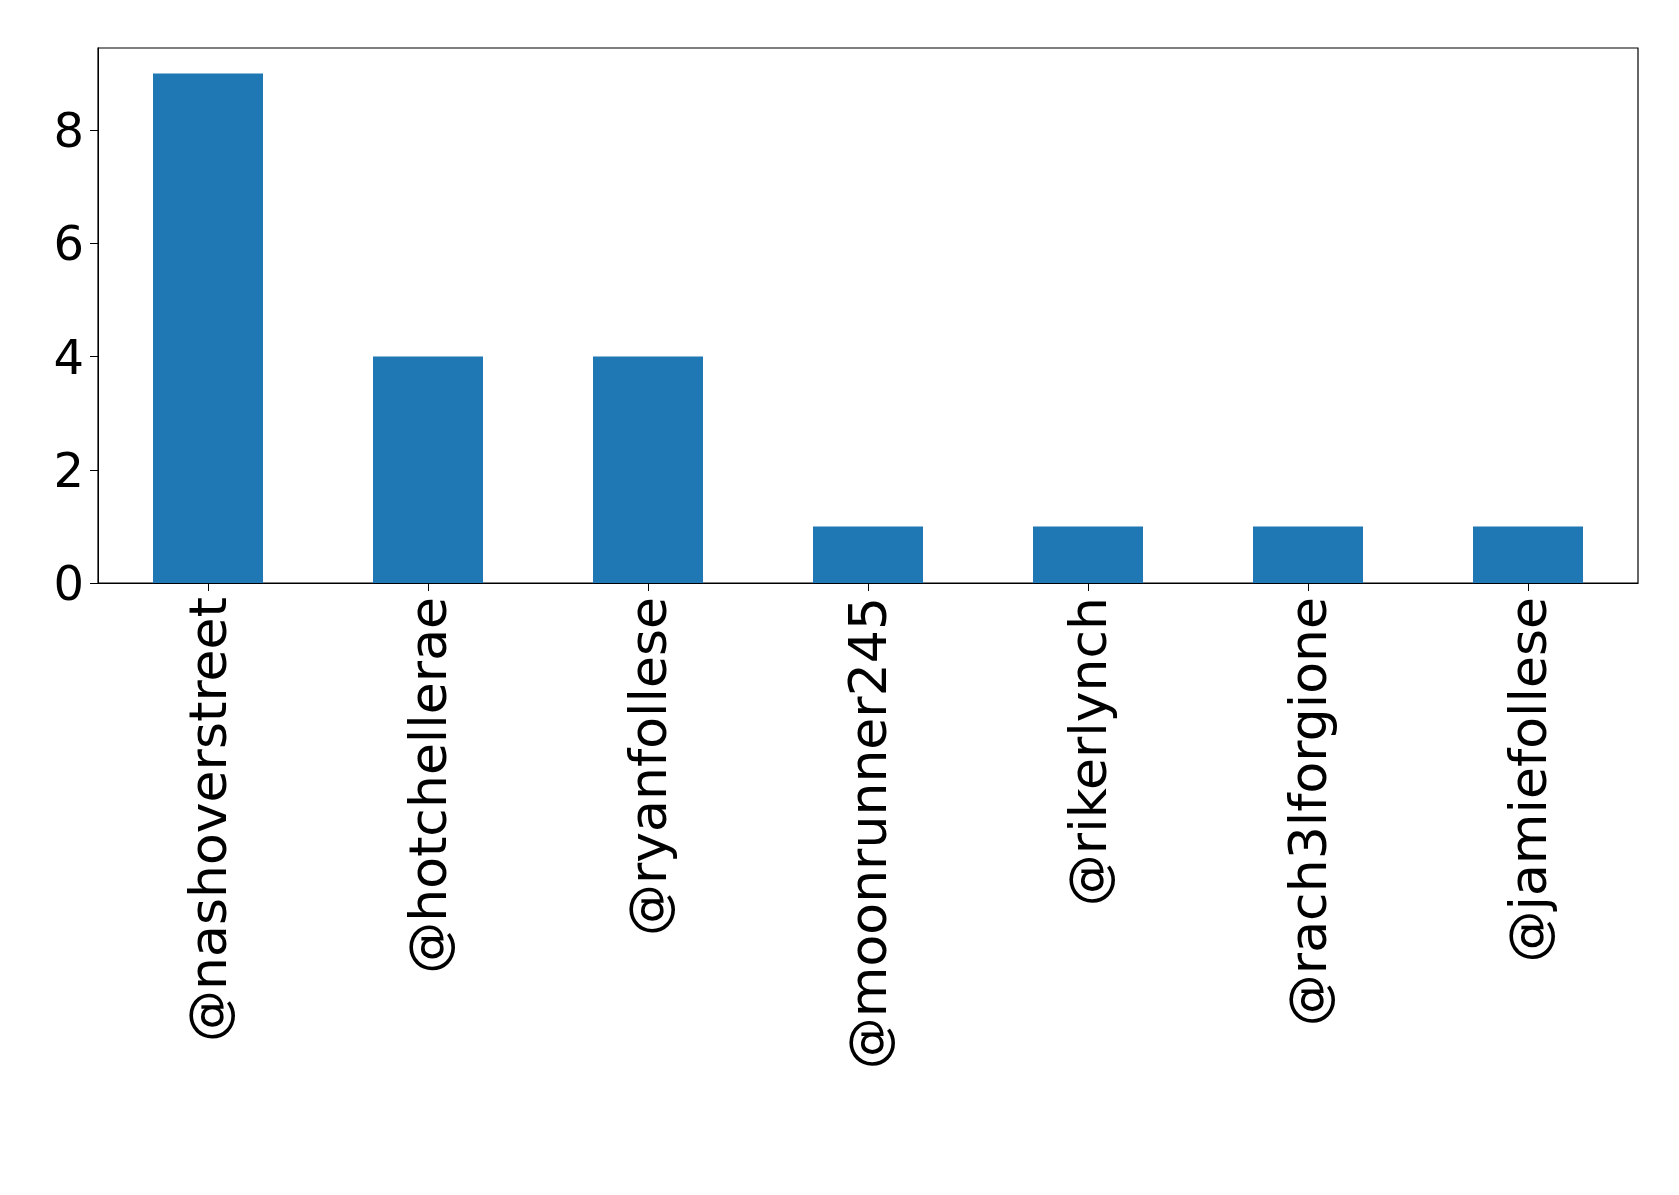 The height and width of the screenshot is (1195, 1679). What do you see at coordinates (1308, 812) in the screenshot?
I see `x-tick-label: @rach3lforgione` at bounding box center [1308, 812].